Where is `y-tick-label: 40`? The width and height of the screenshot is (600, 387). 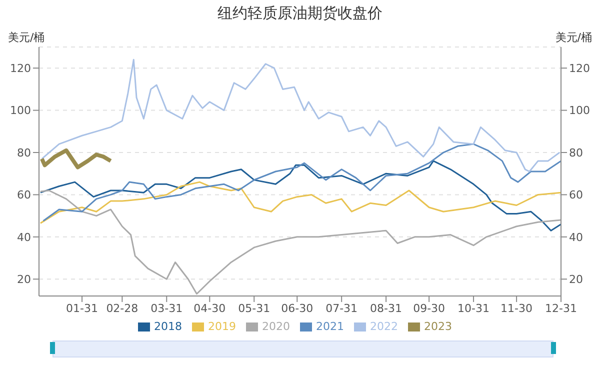 y-tick-label: 40 is located at coordinates (24, 237).